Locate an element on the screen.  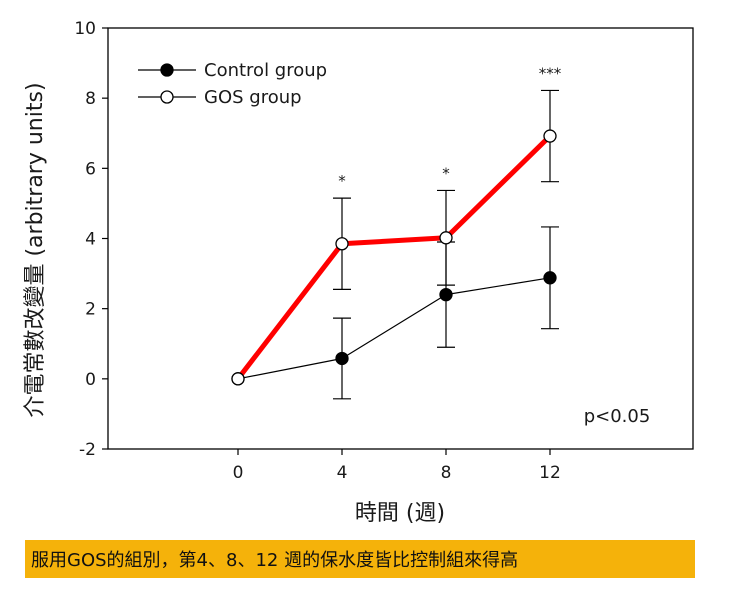
x-tick-label: 4 is located at coordinates (342, 473).